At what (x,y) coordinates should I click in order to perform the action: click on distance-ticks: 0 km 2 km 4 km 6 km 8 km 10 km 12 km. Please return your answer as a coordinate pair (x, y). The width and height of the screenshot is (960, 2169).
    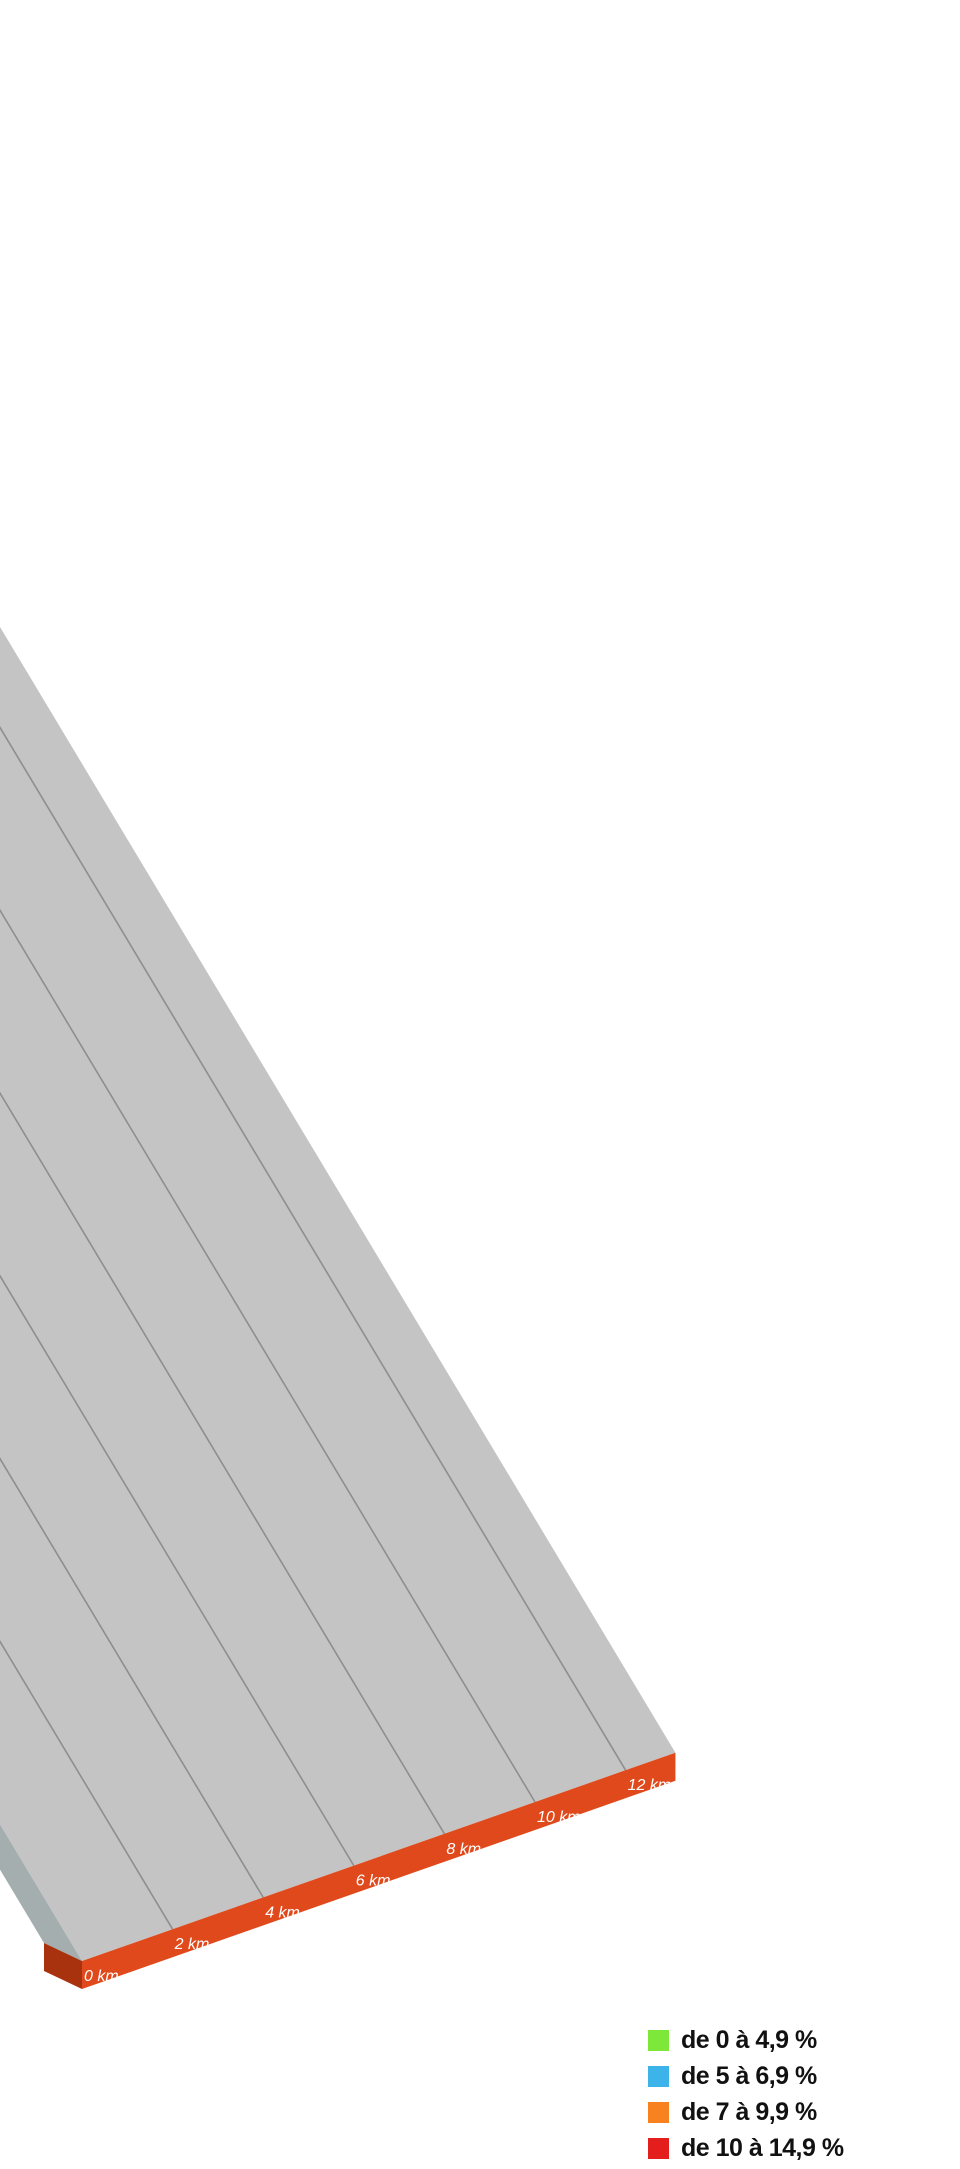
    Looking at the image, I should click on (377, 1881).